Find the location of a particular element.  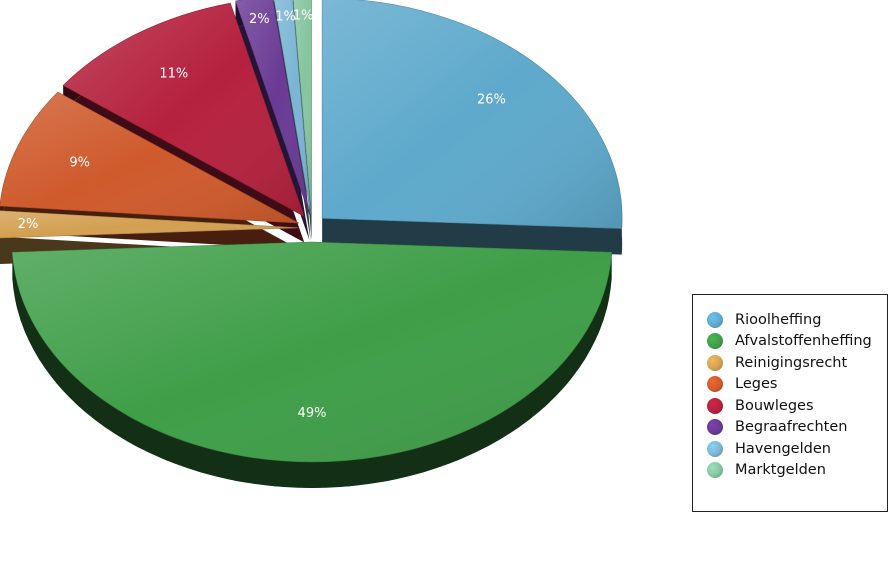

slice-label-bouwleges: 11% is located at coordinates (173, 73).